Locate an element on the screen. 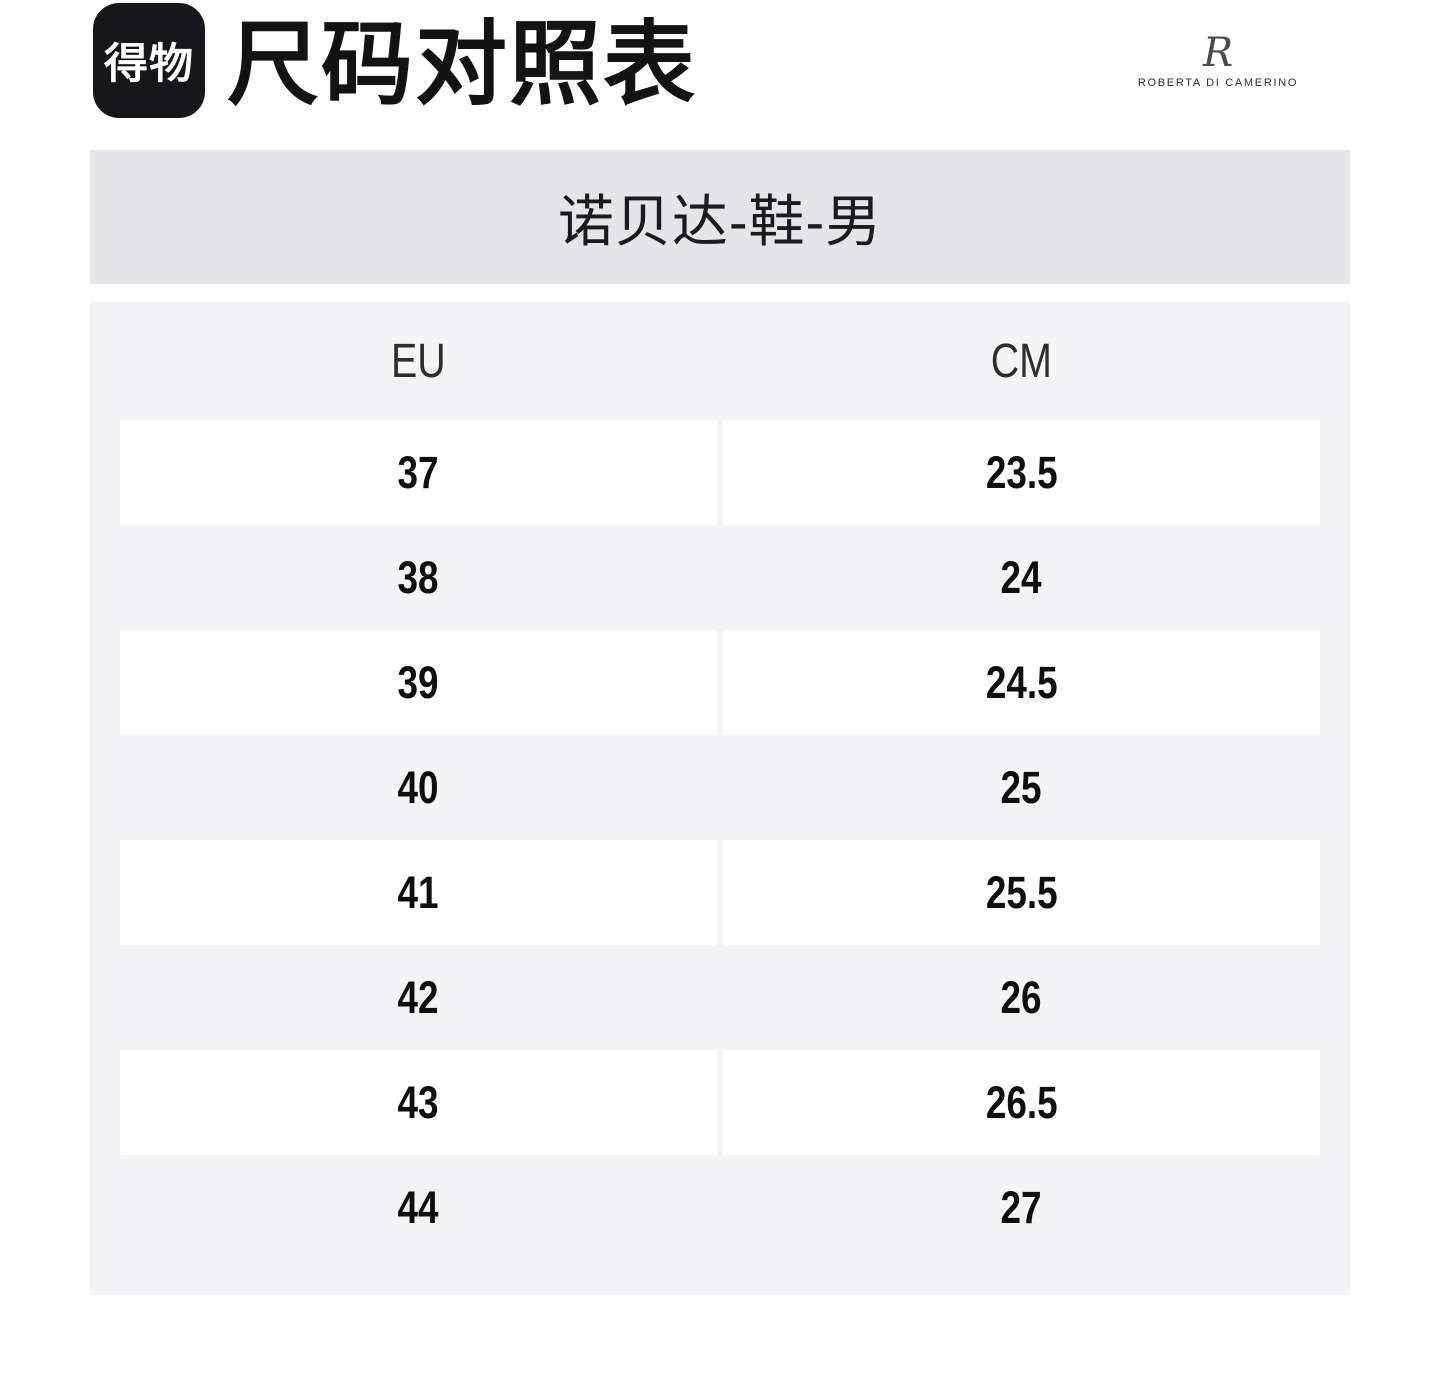 The width and height of the screenshot is (1440, 1374). table-cell-cm: 24.5 is located at coordinates (1021, 682).